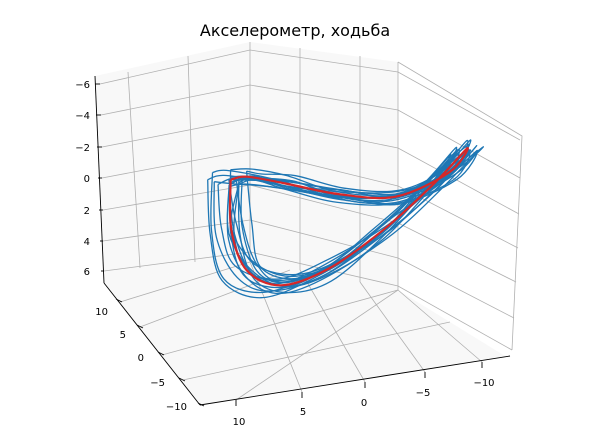 The width and height of the screenshot is (590, 446). What do you see at coordinates (483, 383) in the screenshot?
I see `x-tick-label: −10` at bounding box center [483, 383].